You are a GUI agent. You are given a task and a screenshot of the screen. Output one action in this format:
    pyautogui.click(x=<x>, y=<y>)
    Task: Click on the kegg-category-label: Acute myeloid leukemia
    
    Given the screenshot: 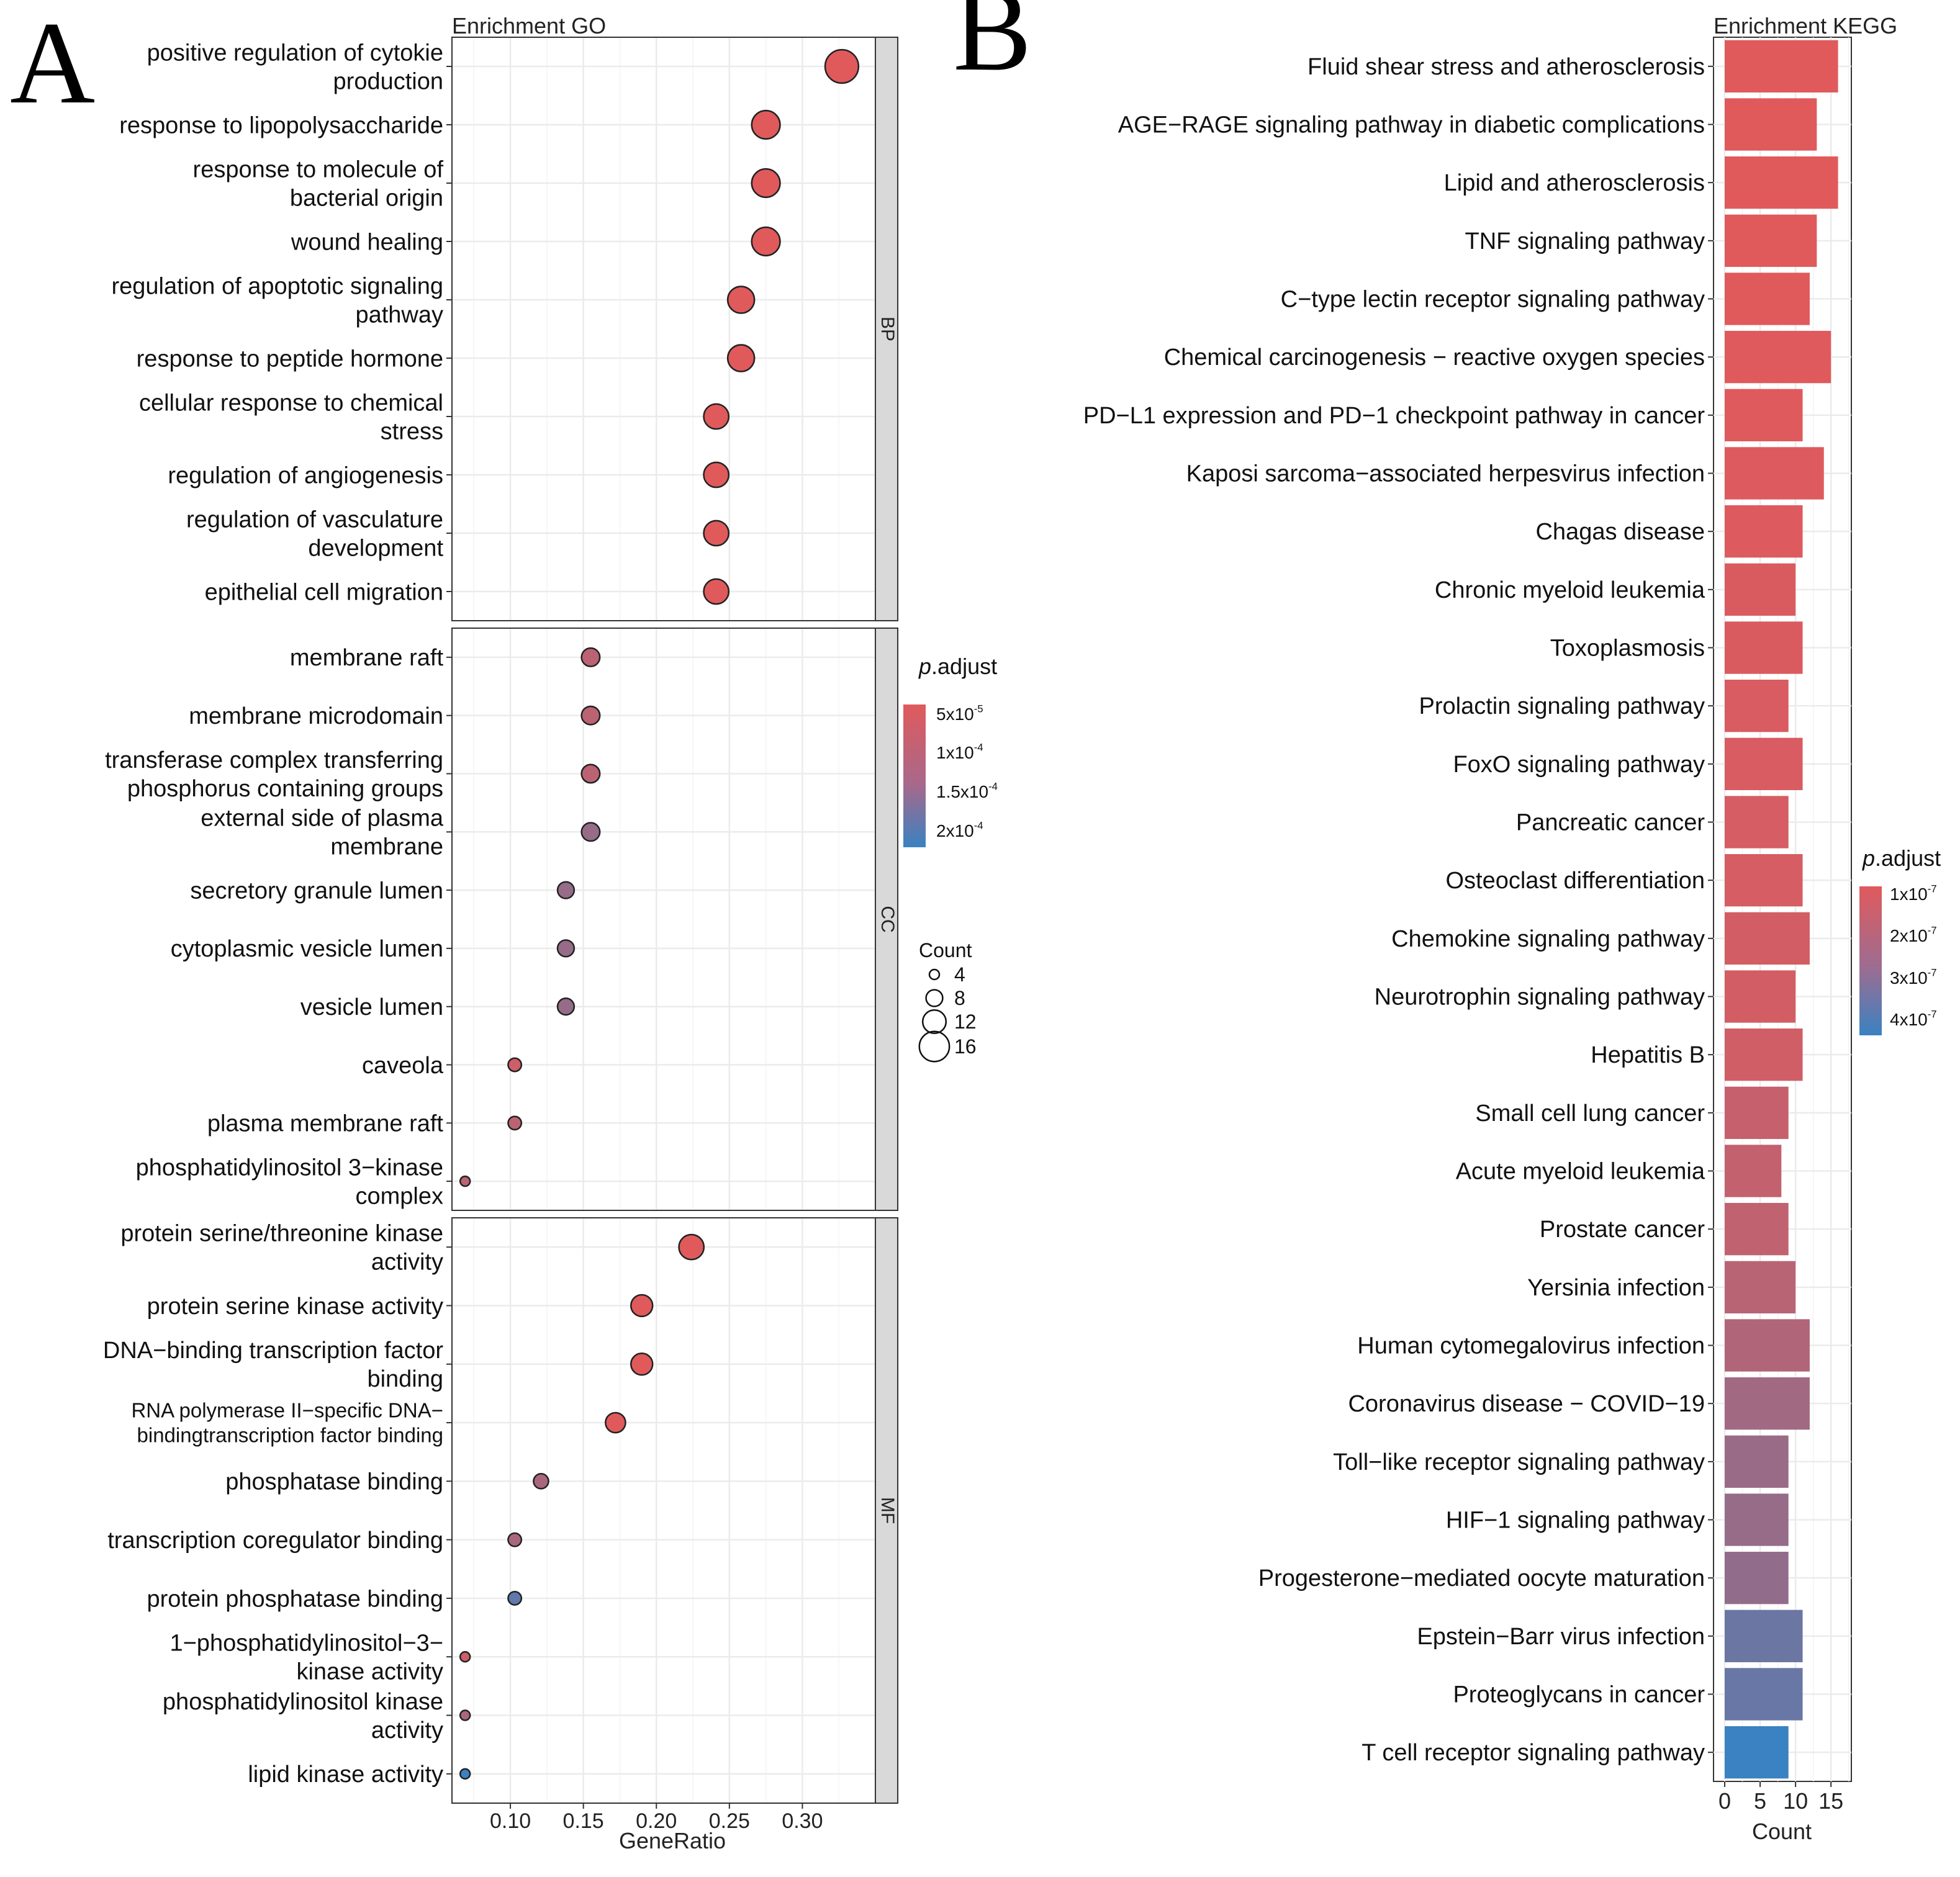 What is the action you would take?
    pyautogui.click(x=1581, y=1172)
    